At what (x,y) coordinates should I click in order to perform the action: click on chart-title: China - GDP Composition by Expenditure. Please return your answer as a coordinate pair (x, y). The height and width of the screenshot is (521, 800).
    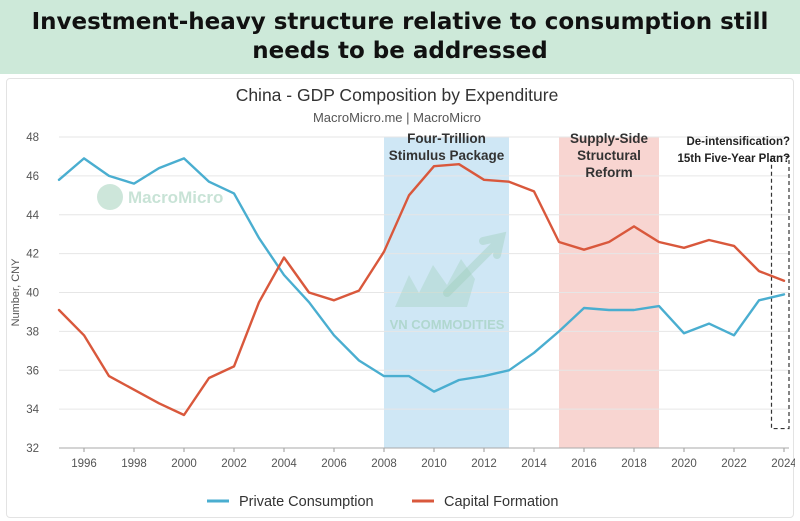
    Looking at the image, I should click on (397, 95).